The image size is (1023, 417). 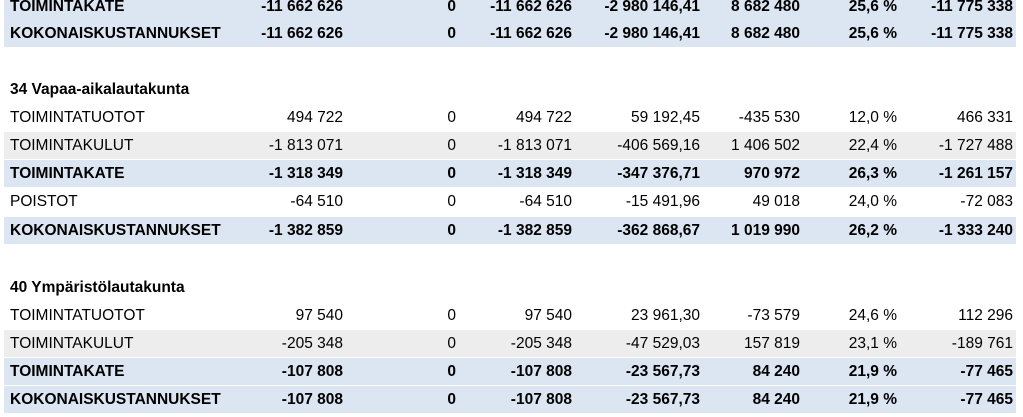 What do you see at coordinates (765, 230) in the screenshot?
I see `cell-value: 1 019 990` at bounding box center [765, 230].